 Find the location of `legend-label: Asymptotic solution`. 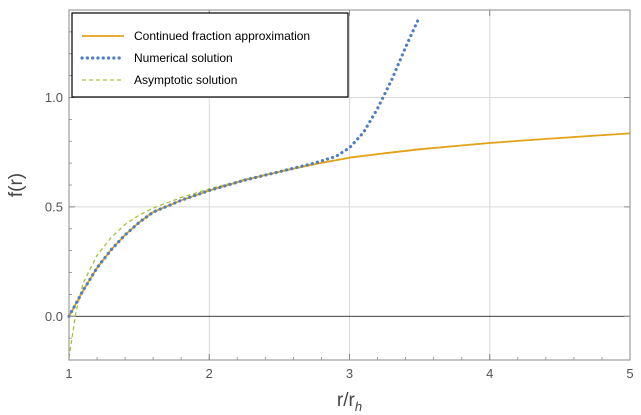

legend-label: Asymptotic solution is located at coordinates (185, 80).